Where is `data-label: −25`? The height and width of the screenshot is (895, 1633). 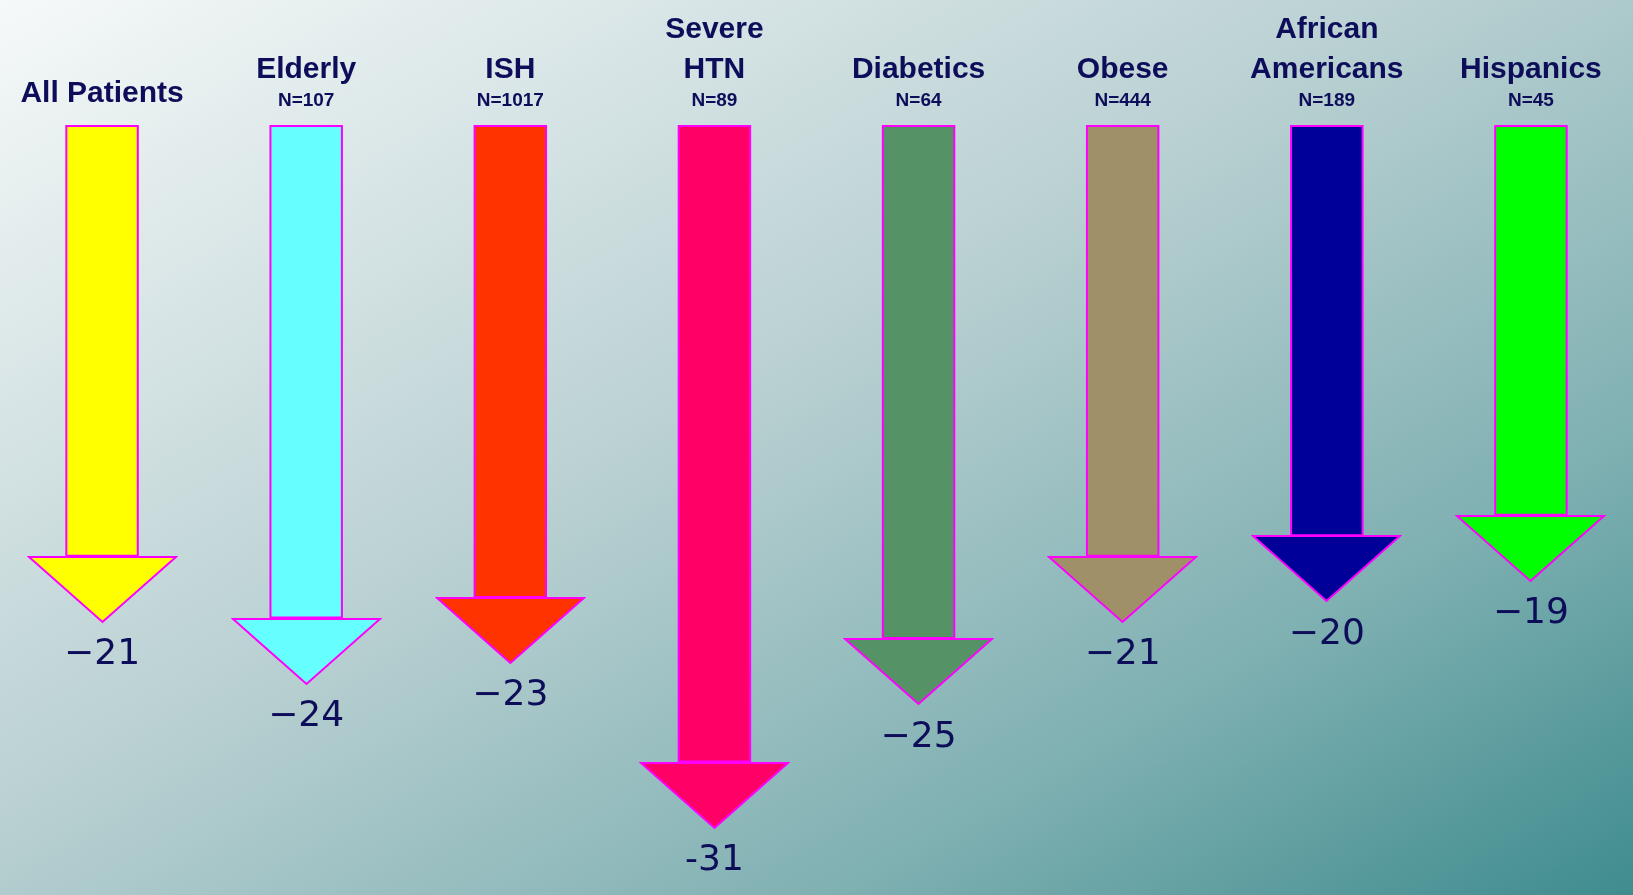
data-label: −25 is located at coordinates (918, 734).